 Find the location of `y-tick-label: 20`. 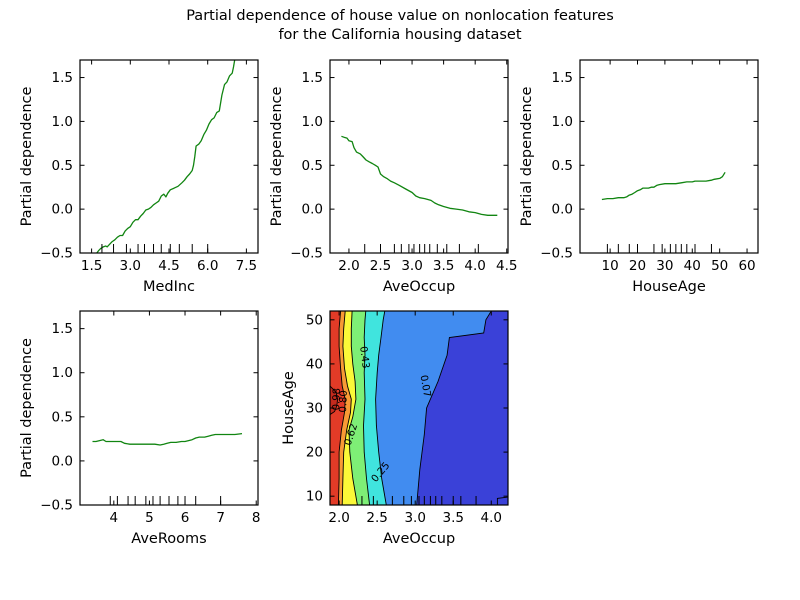

y-tick-label: 20 is located at coordinates (314, 453).